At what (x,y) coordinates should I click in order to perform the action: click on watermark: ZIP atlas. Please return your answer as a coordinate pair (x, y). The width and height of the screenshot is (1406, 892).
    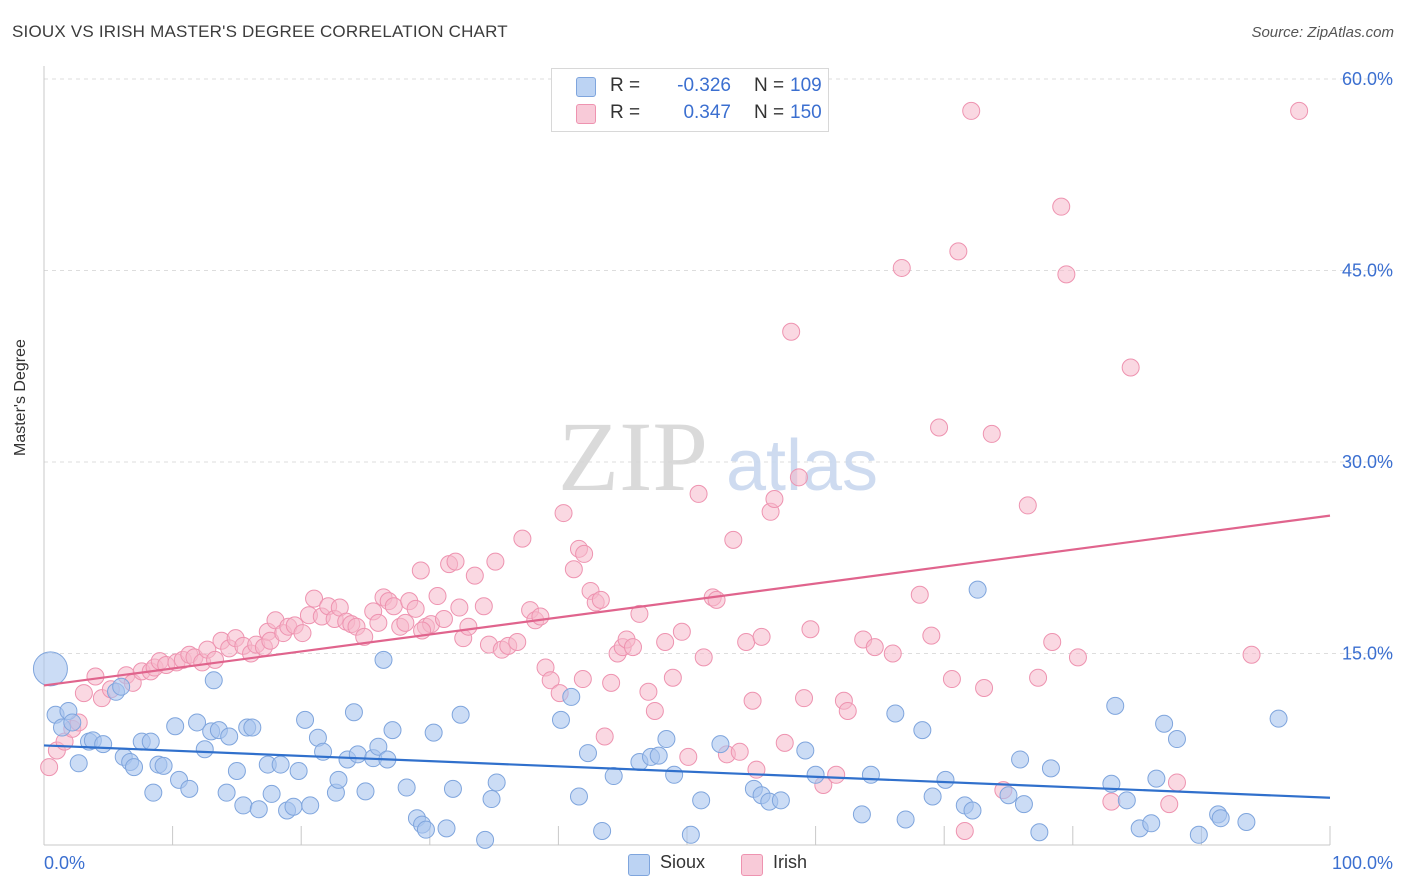
    Looking at the image, I should click on (718, 456).